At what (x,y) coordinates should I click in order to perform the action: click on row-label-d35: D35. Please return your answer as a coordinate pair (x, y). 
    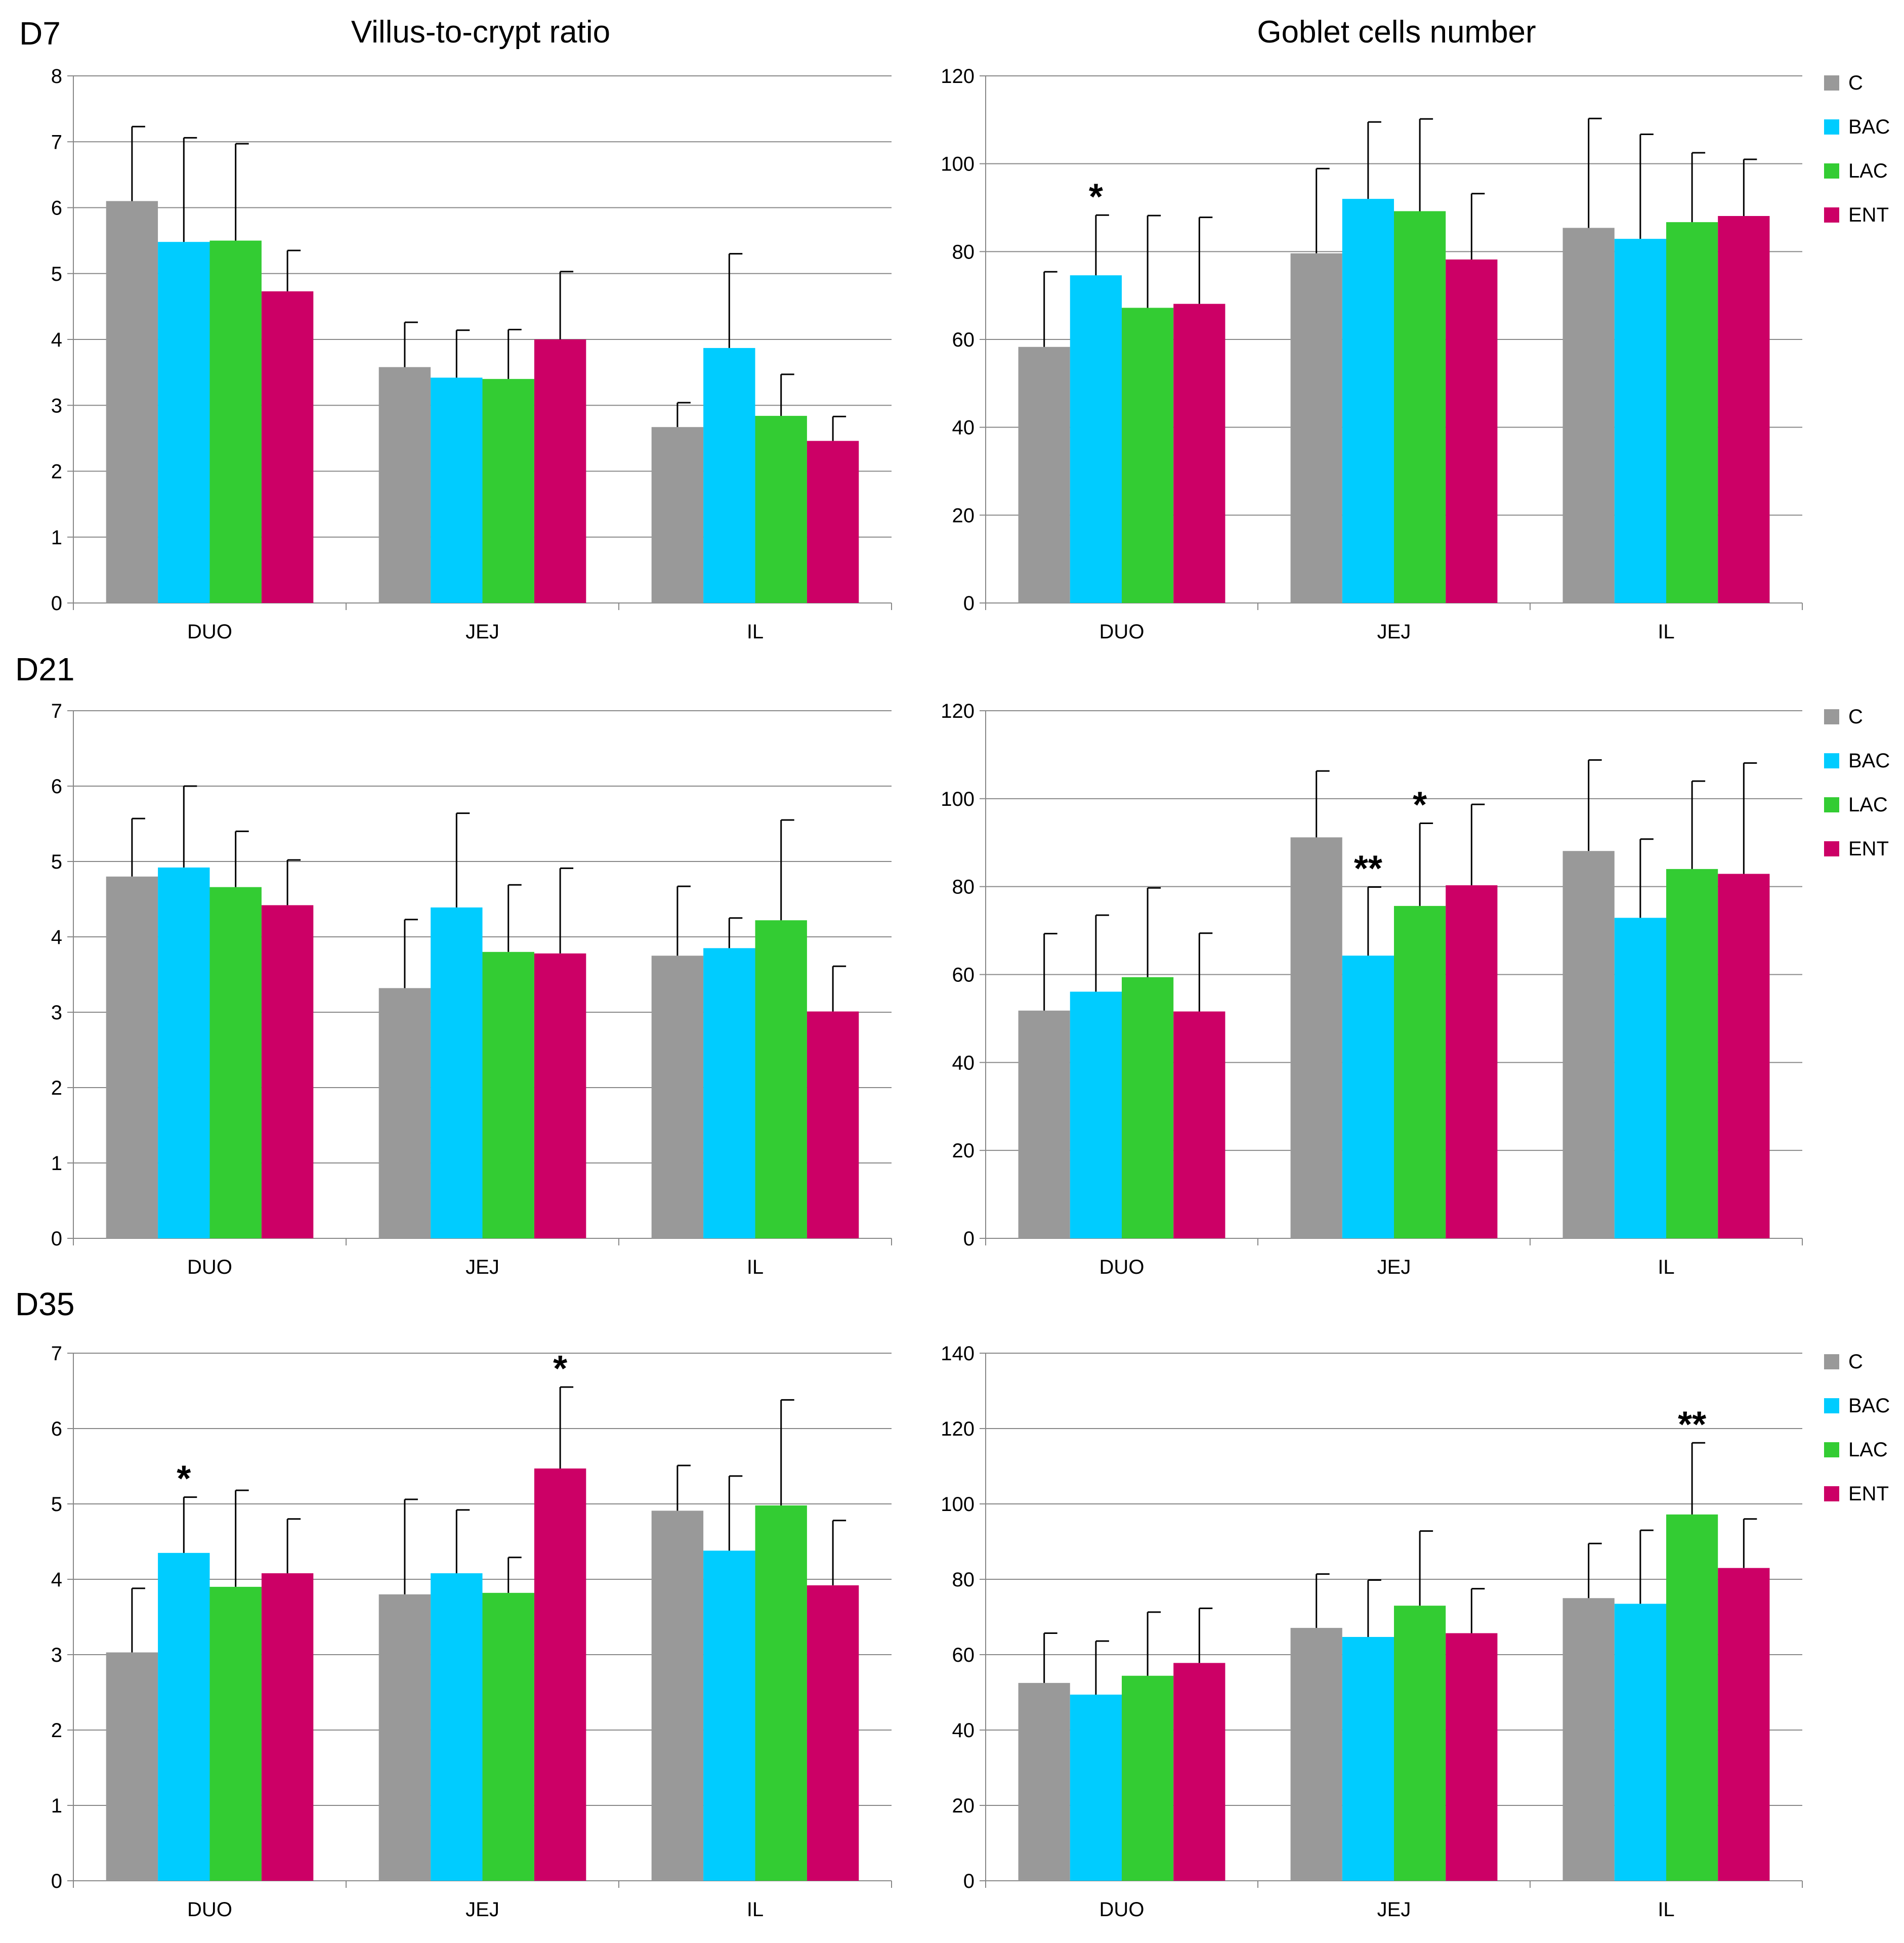
    Looking at the image, I should click on (44, 1304).